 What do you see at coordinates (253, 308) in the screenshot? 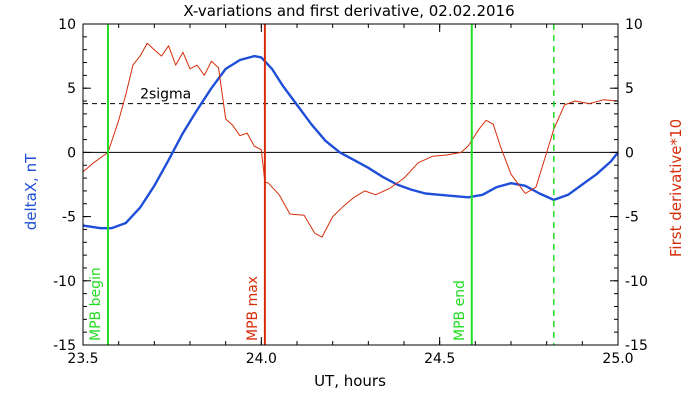
I see `marker-label-1: MPB max` at bounding box center [253, 308].